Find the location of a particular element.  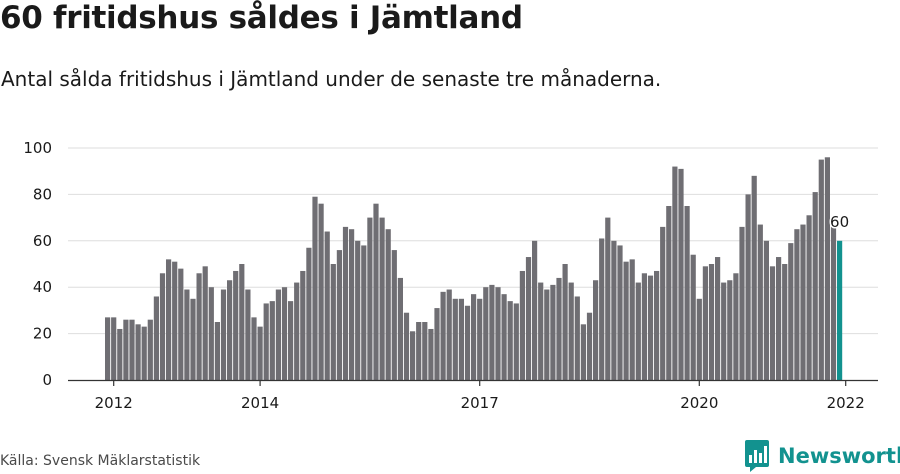

y-tick-label: 100 is located at coordinates (37, 148).